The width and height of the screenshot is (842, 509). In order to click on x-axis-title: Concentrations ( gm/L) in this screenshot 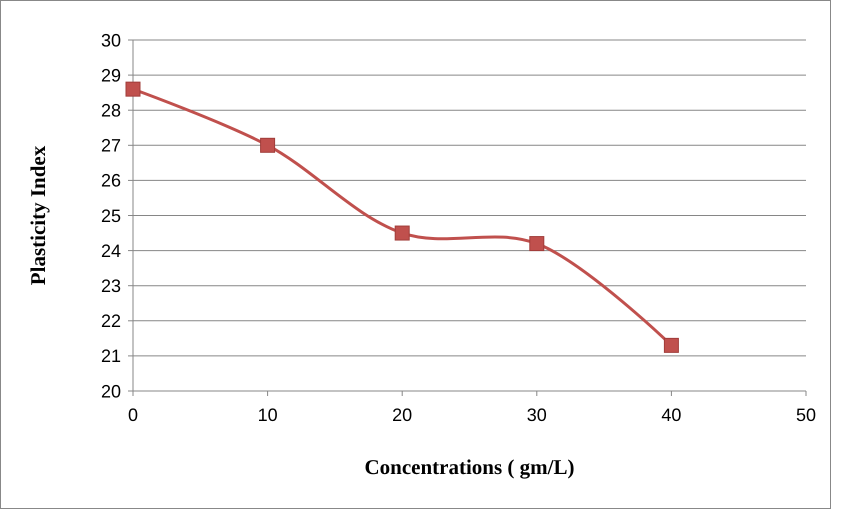, I will do `click(469, 467)`.